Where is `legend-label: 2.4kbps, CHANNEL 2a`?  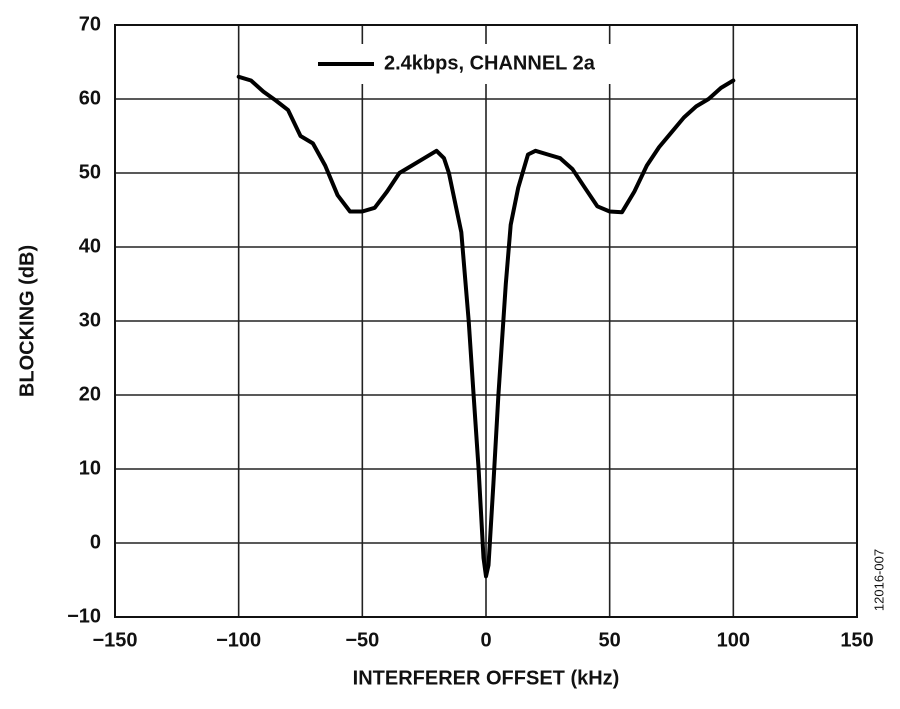 legend-label: 2.4kbps, CHANNEL 2a is located at coordinates (490, 63).